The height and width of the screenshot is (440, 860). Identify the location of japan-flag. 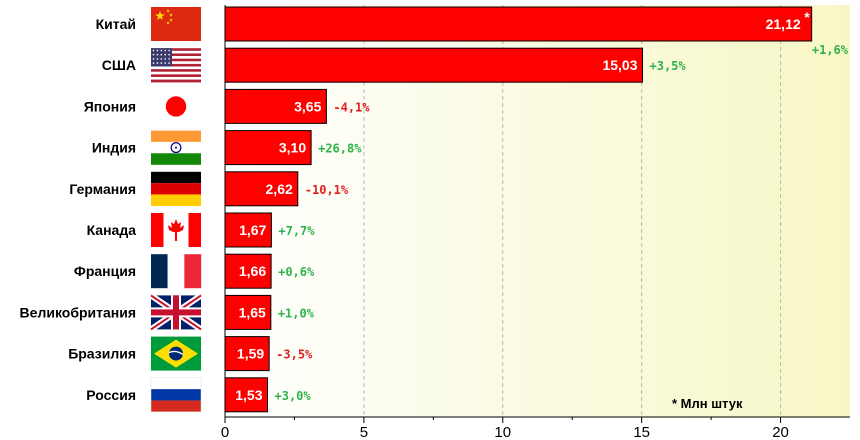
(176, 106).